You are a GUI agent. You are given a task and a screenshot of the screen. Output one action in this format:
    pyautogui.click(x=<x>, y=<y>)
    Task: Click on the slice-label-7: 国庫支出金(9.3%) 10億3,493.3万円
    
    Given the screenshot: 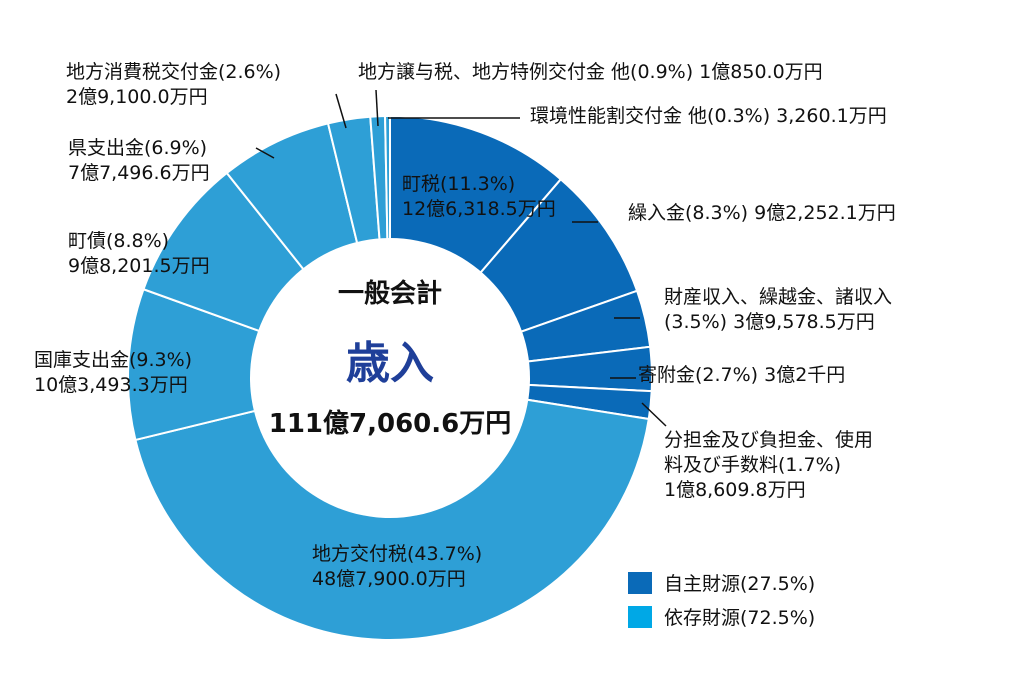 What is the action you would take?
    pyautogui.click(x=113, y=372)
    